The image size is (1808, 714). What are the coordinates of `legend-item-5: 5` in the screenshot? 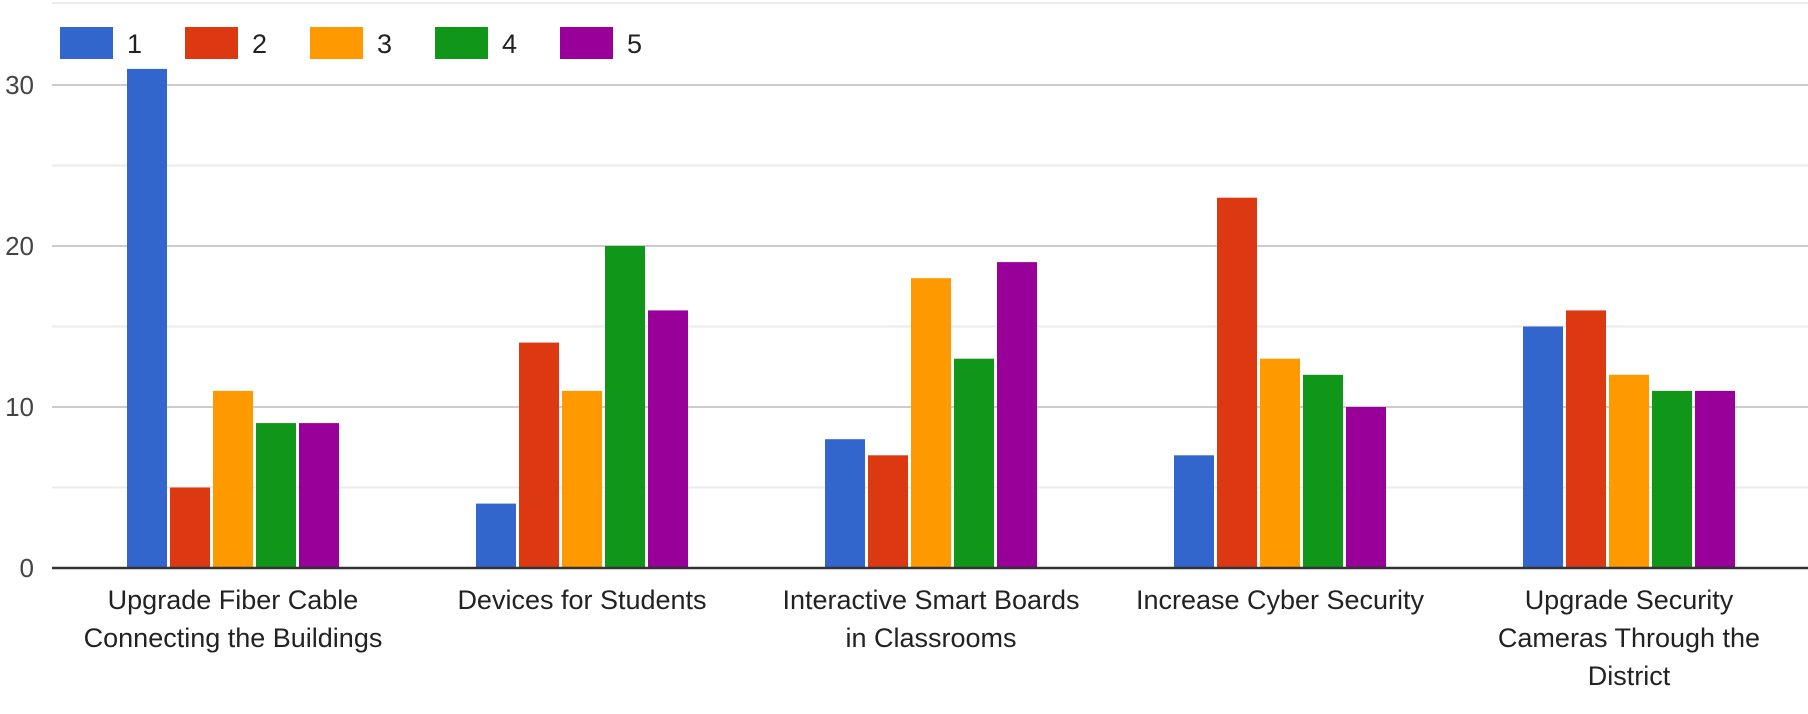 It's located at (601, 43).